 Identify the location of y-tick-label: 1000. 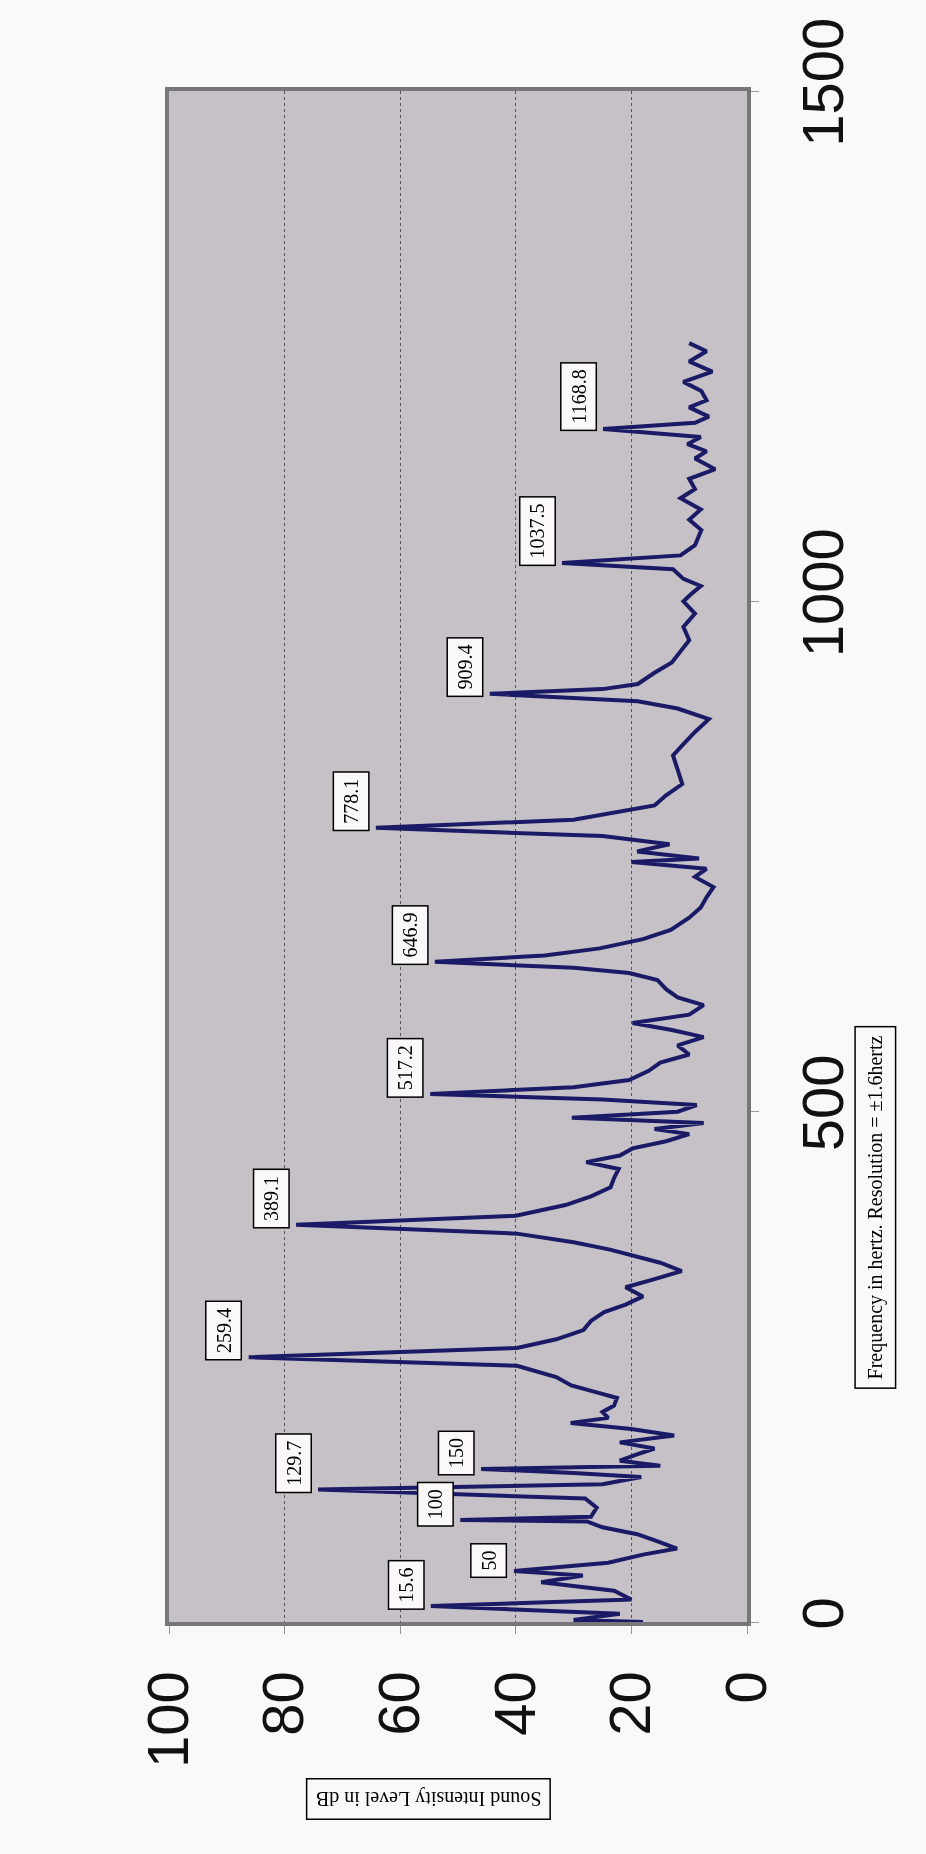
(822, 593).